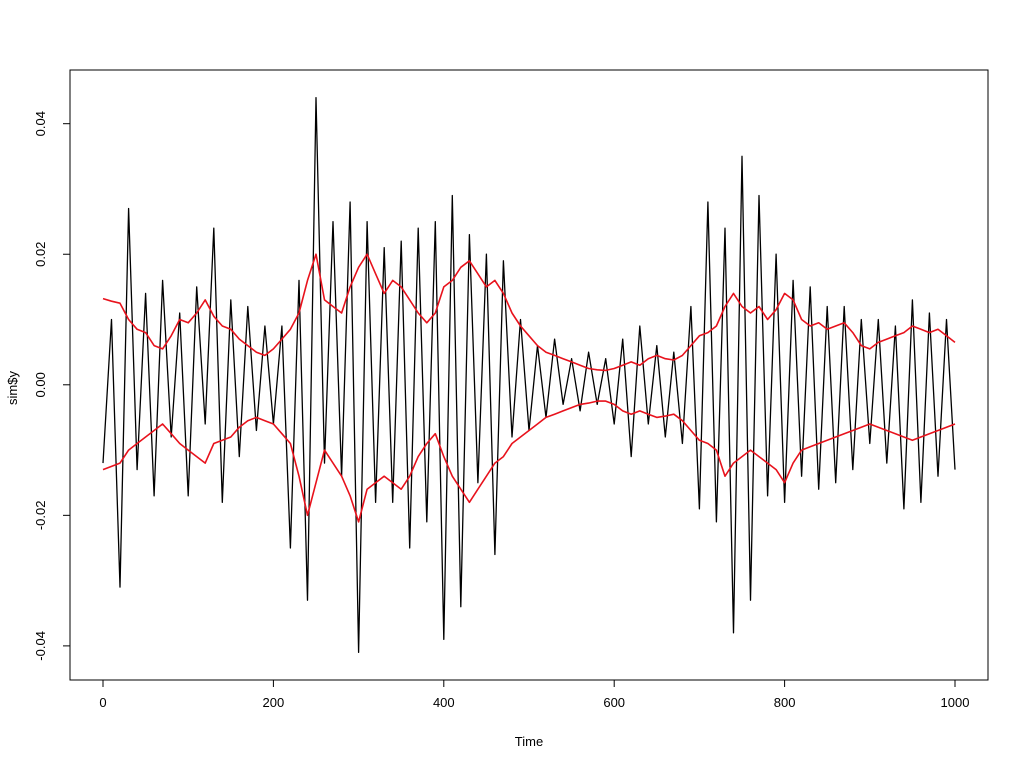  What do you see at coordinates (40, 646) in the screenshot?
I see `y-tick-label: -0.04` at bounding box center [40, 646].